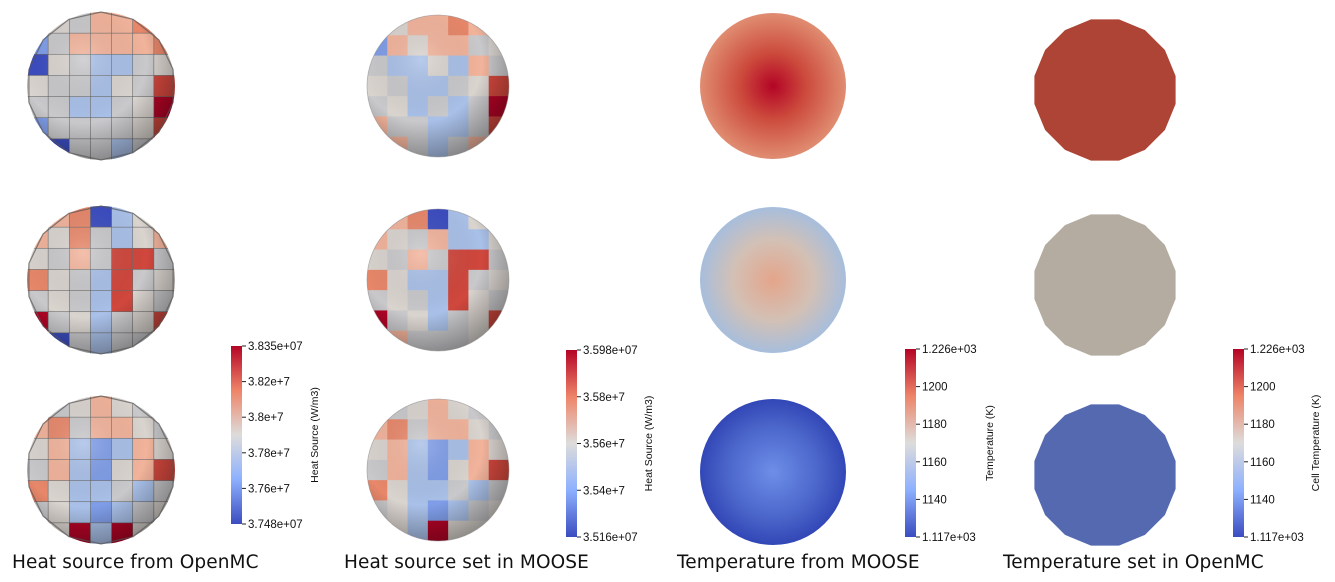 Image resolution: width=1335 pixels, height=582 pixels. What do you see at coordinates (1316, 443) in the screenshot?
I see `colorbar-title: Cell Temperature (K)` at bounding box center [1316, 443].